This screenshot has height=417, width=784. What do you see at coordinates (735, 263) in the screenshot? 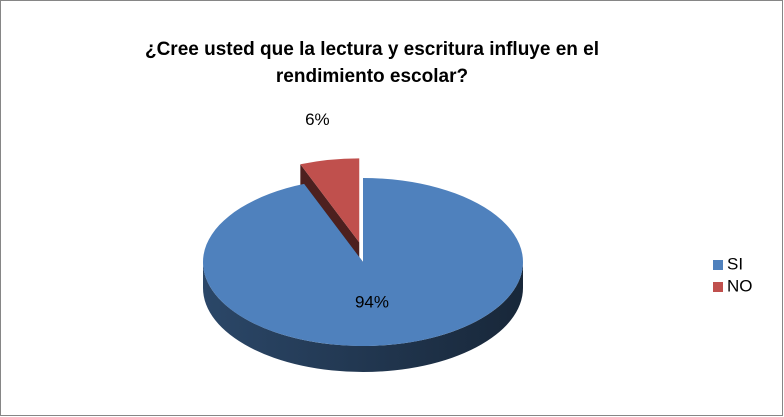
I see `legend-label: SI` at bounding box center [735, 263].